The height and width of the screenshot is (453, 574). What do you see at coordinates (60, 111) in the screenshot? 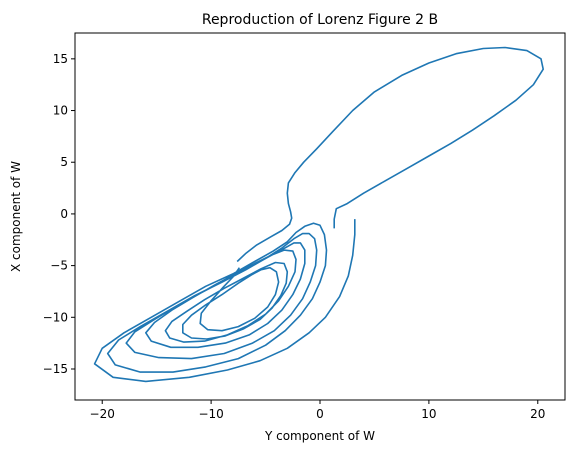
I see `y-tick-label: 10` at bounding box center [60, 111].